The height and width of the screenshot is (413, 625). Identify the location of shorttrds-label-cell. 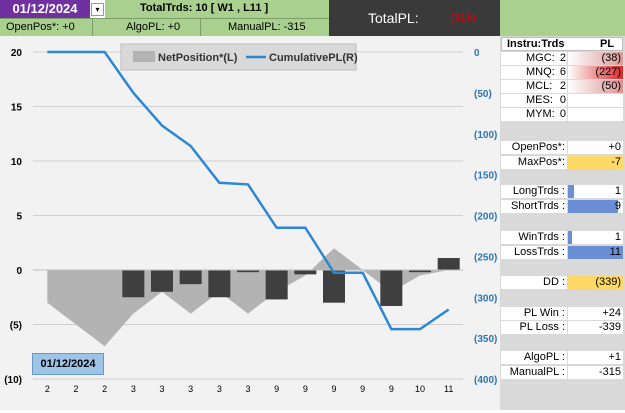
(534, 206).